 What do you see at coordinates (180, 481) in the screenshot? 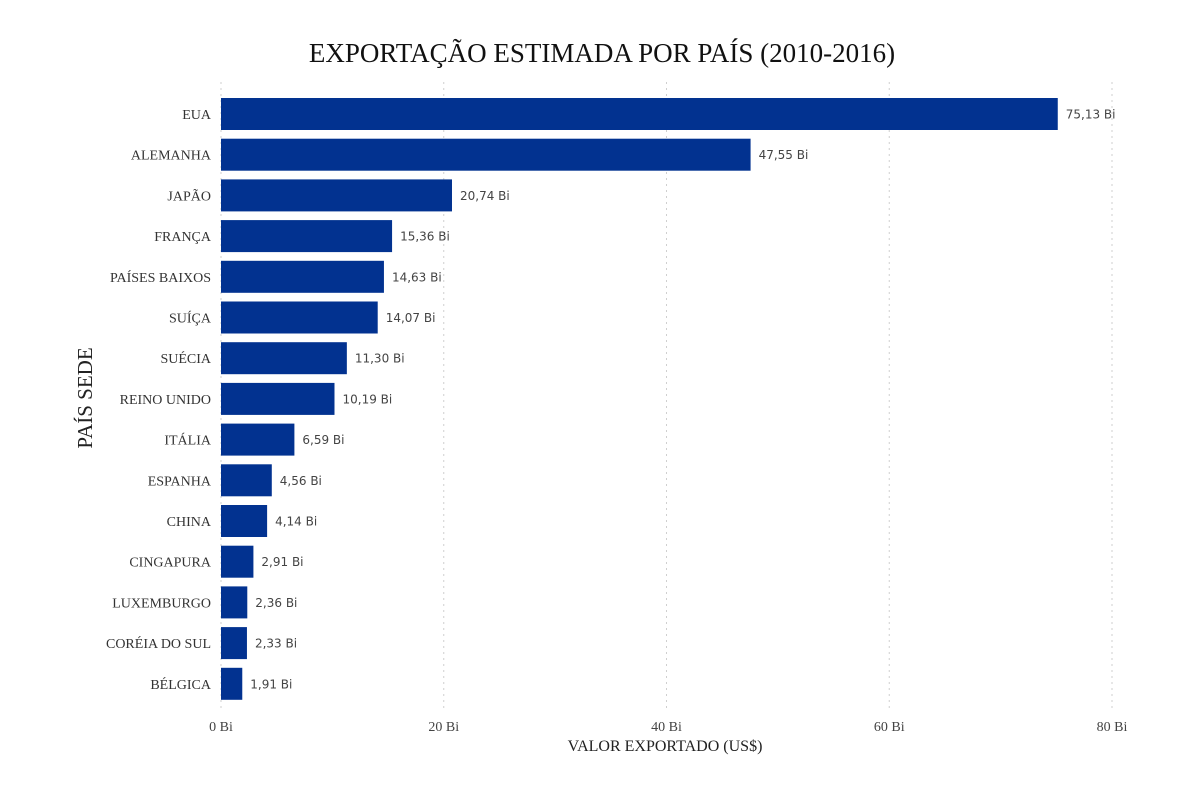
I see `category-label: ESPANHA` at bounding box center [180, 481].